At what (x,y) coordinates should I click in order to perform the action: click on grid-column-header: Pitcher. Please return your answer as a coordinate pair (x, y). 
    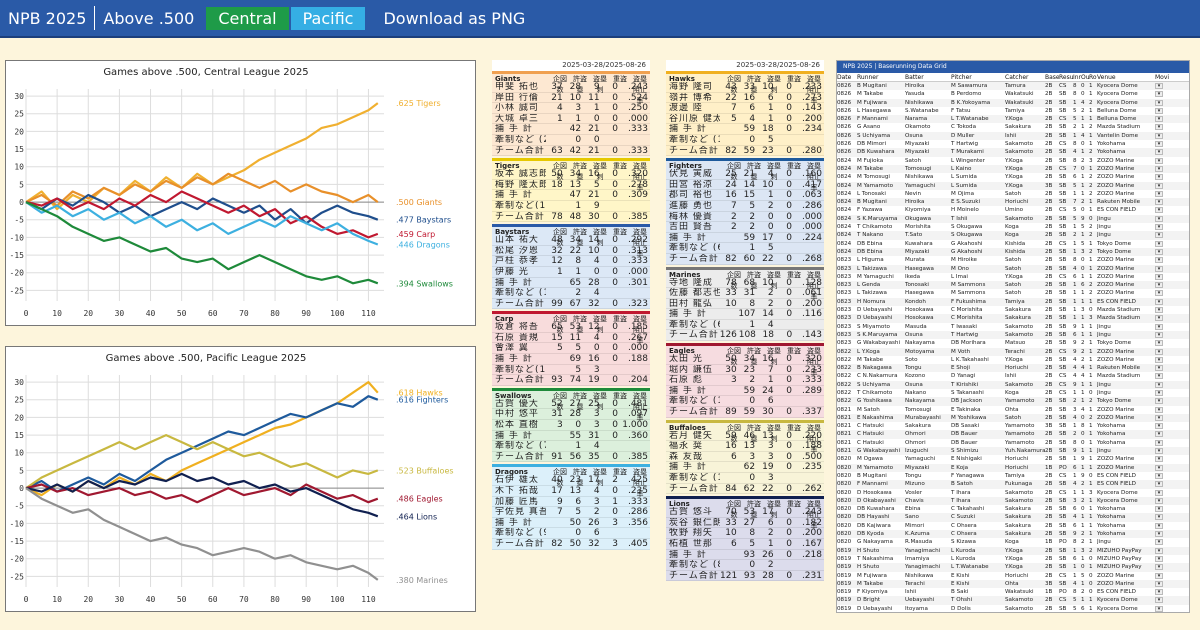
    Looking at the image, I should click on (961, 77).